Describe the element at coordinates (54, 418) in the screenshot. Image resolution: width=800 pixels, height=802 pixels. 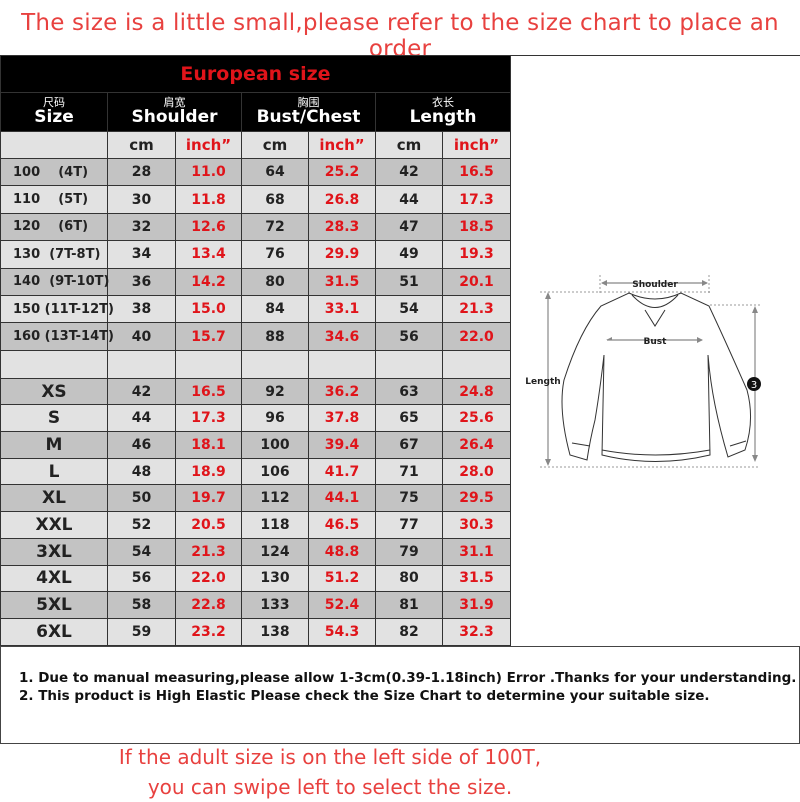
I see `size-cell: S` at that location.